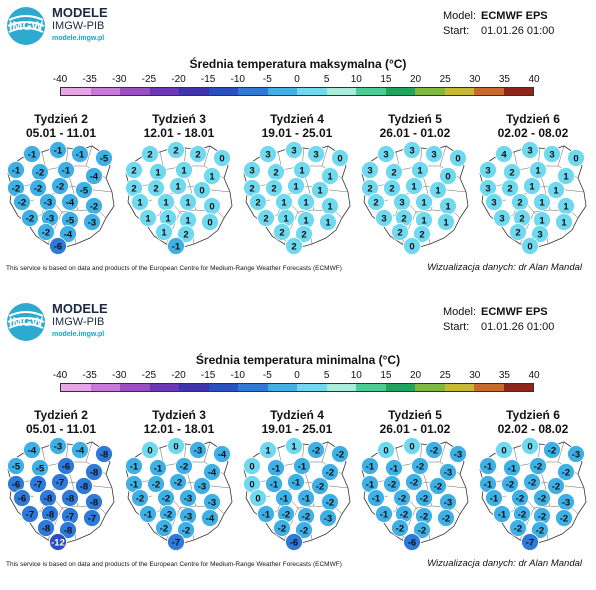 The height and width of the screenshot is (590, 596). I want to click on week-dates: 26.01 - 01.02, so click(415, 429).